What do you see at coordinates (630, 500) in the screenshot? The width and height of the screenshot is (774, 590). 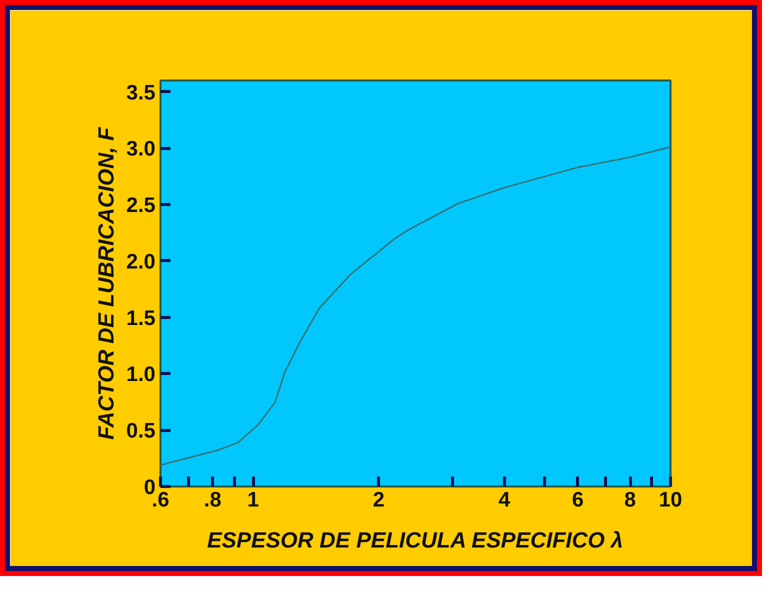 I see `x-tick-label: 8` at bounding box center [630, 500].